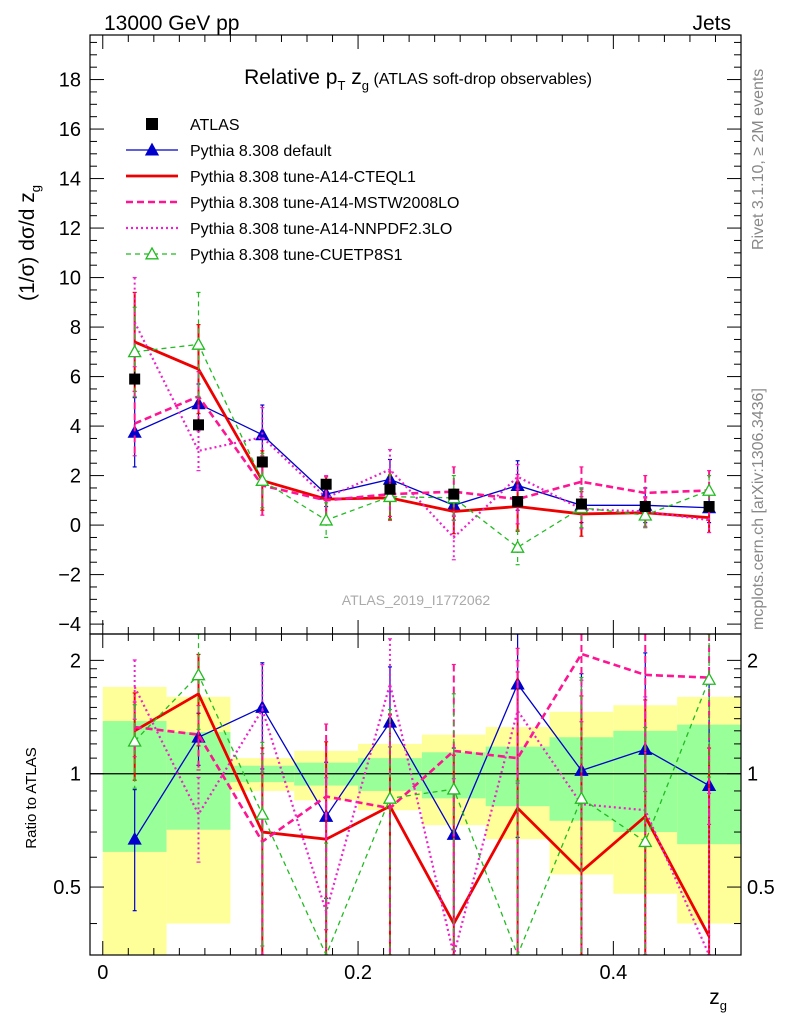 This screenshot has width=786, height=1024. I want to click on ytick-label: 10, so click(70, 279).